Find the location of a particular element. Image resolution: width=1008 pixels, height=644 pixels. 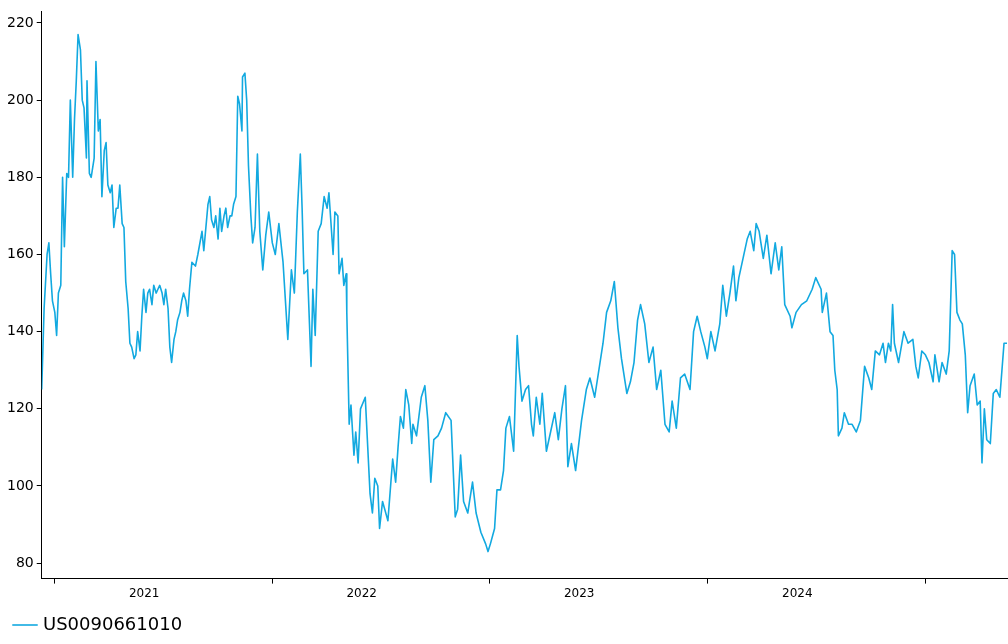

x-tick-label: 2023 is located at coordinates (579, 592).